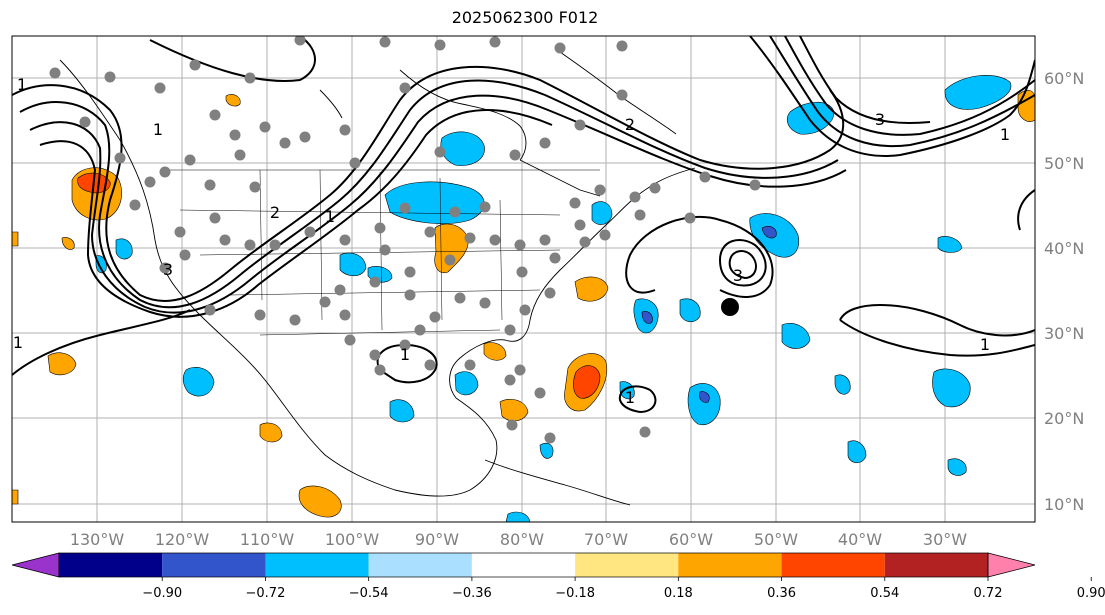 Image resolution: width=1105 pixels, height=615 pixels. What do you see at coordinates (988, 593) in the screenshot?
I see `colorbar-tick-label: 0.72` at bounding box center [988, 593].